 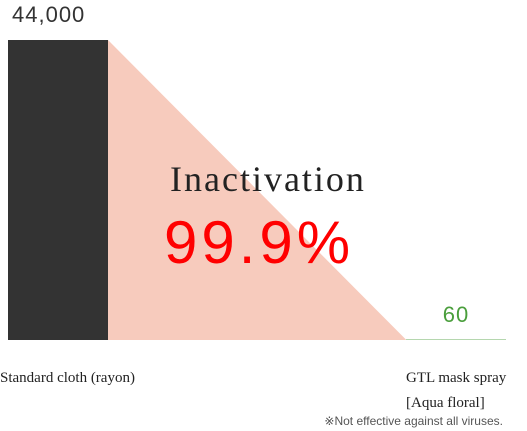 I want to click on value-label: 60, so click(x=456, y=314).